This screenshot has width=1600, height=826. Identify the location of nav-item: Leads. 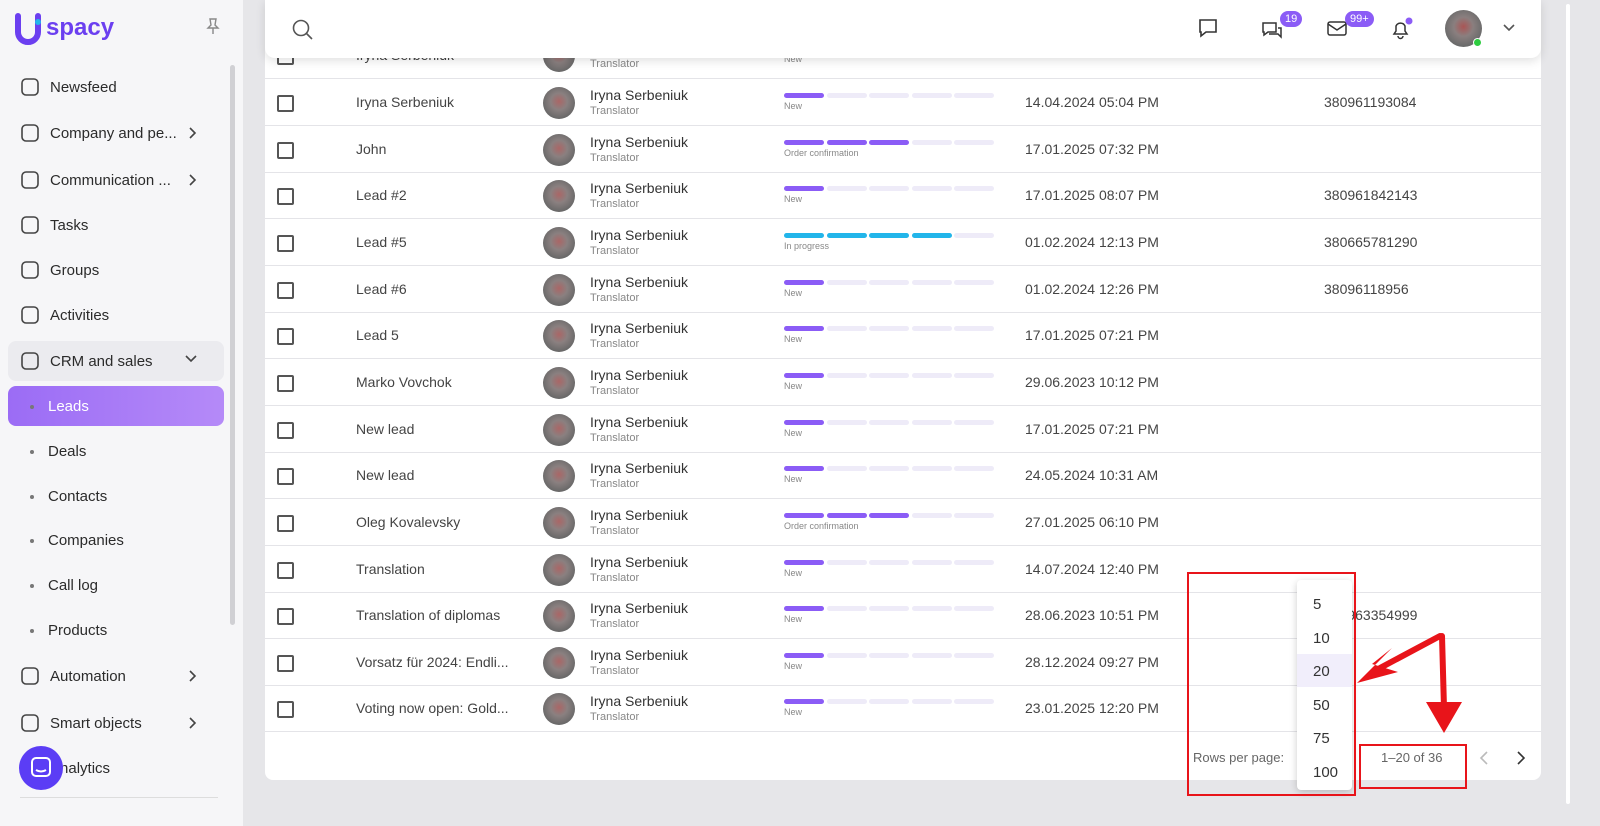
(116, 406).